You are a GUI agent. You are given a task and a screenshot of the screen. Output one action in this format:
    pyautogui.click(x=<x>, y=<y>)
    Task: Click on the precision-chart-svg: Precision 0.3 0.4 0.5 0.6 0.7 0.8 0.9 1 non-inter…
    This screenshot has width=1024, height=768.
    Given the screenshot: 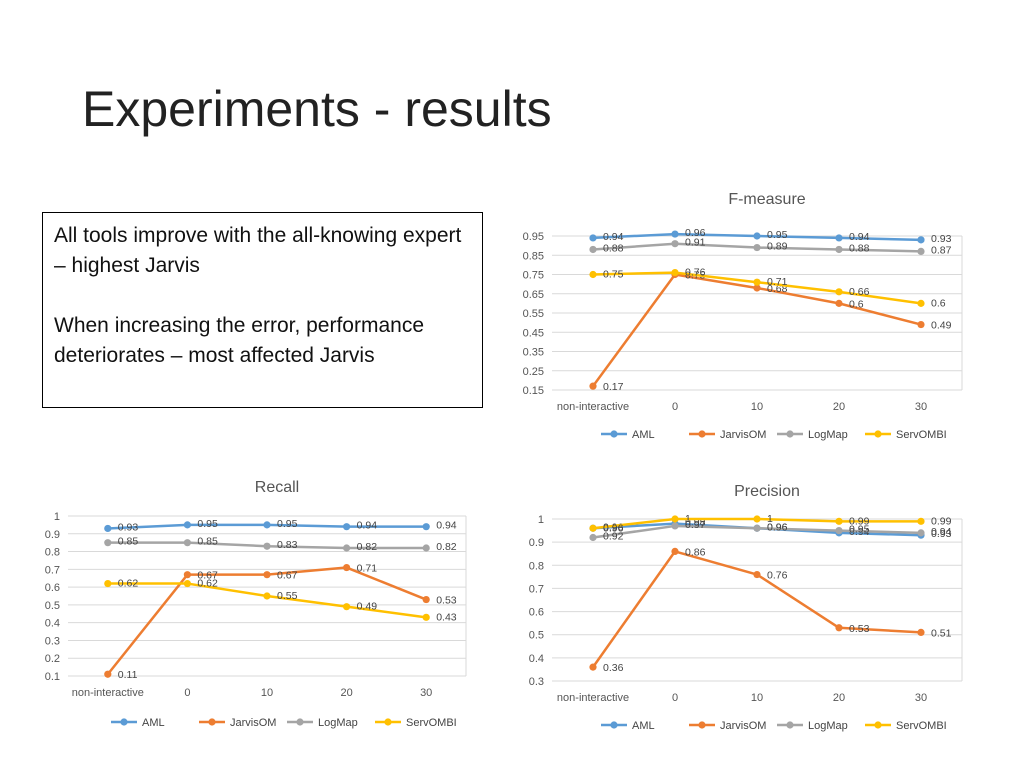 What is the action you would take?
    pyautogui.click(x=746, y=607)
    